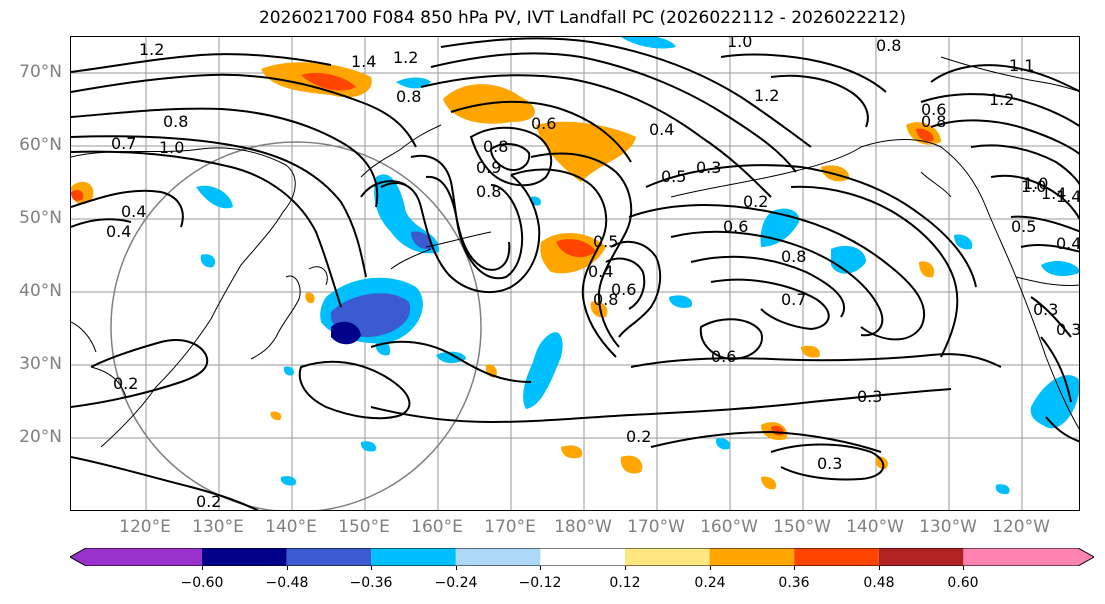  Describe the element at coordinates (218, 527) in the screenshot. I see `lon-label: 130°E` at that location.